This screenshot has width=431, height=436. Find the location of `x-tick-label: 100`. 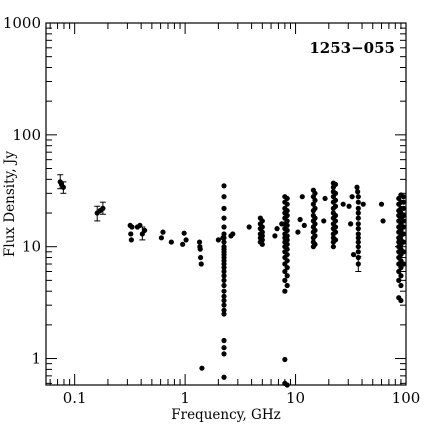

x-tick-label: 100 is located at coordinates (406, 398).